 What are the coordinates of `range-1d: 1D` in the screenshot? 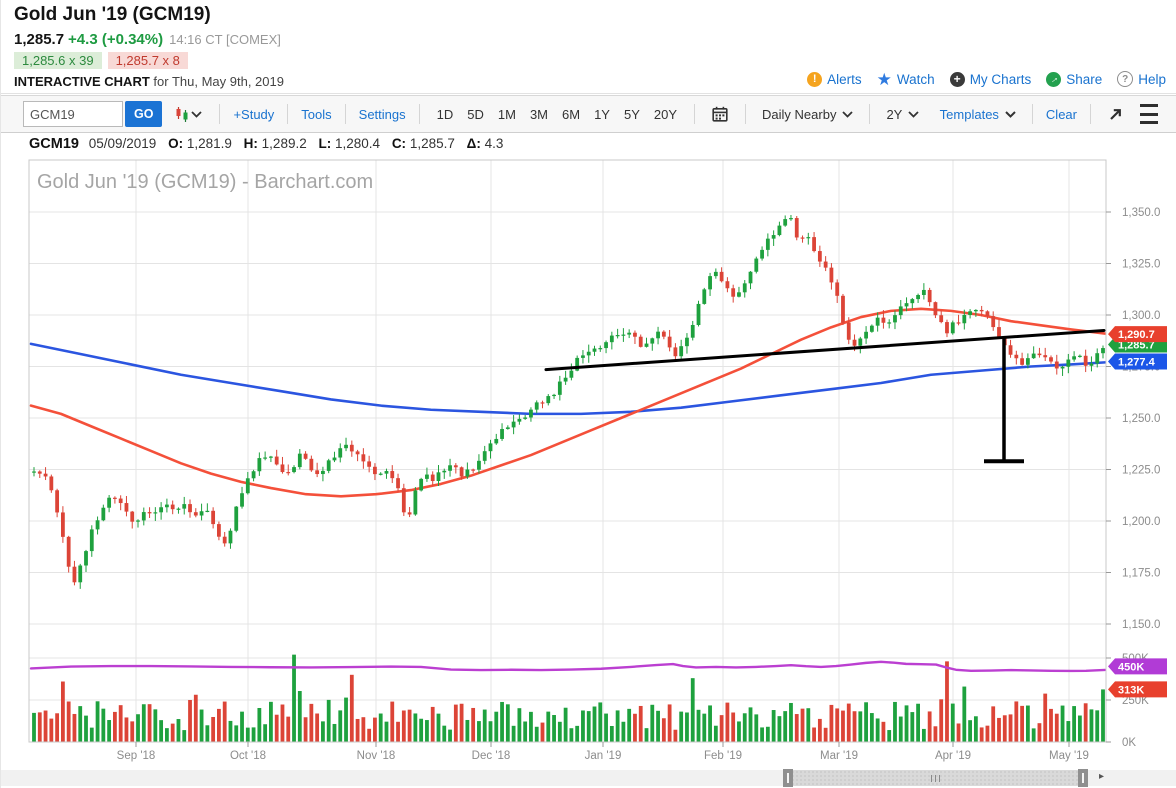 It's located at (445, 114).